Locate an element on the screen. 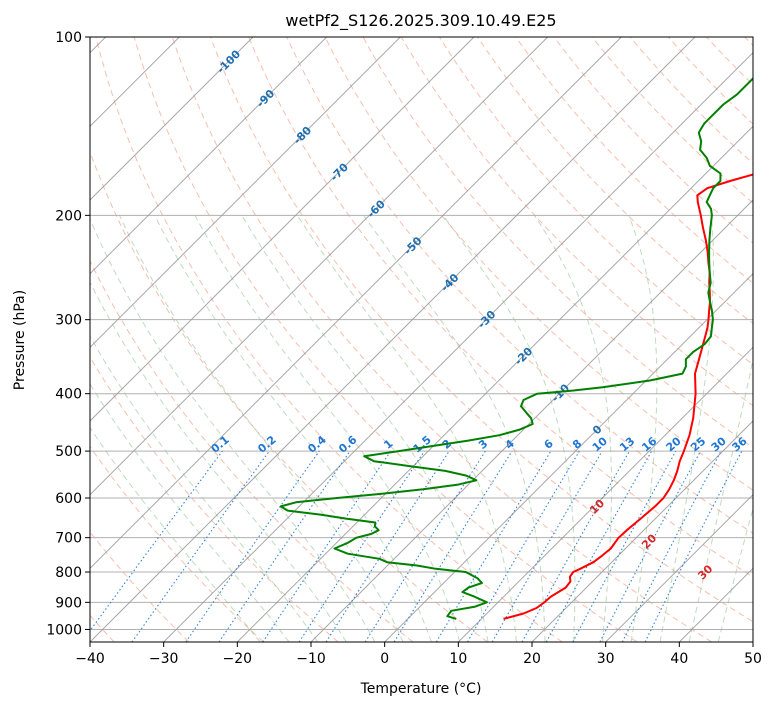  y-axis-ticks: 1000 900 800 700 600 500 400 300 200 100 is located at coordinates (68, 334).